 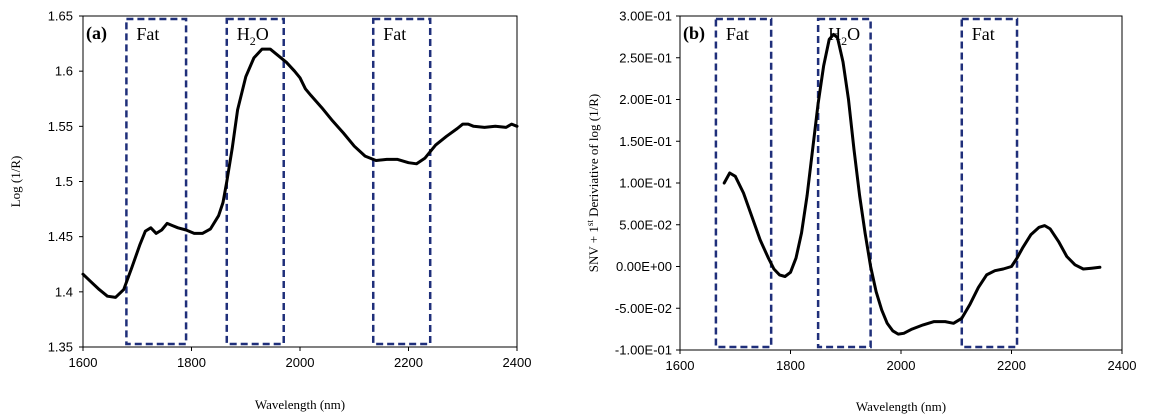 I want to click on panel-label: (b), so click(x=694, y=33).